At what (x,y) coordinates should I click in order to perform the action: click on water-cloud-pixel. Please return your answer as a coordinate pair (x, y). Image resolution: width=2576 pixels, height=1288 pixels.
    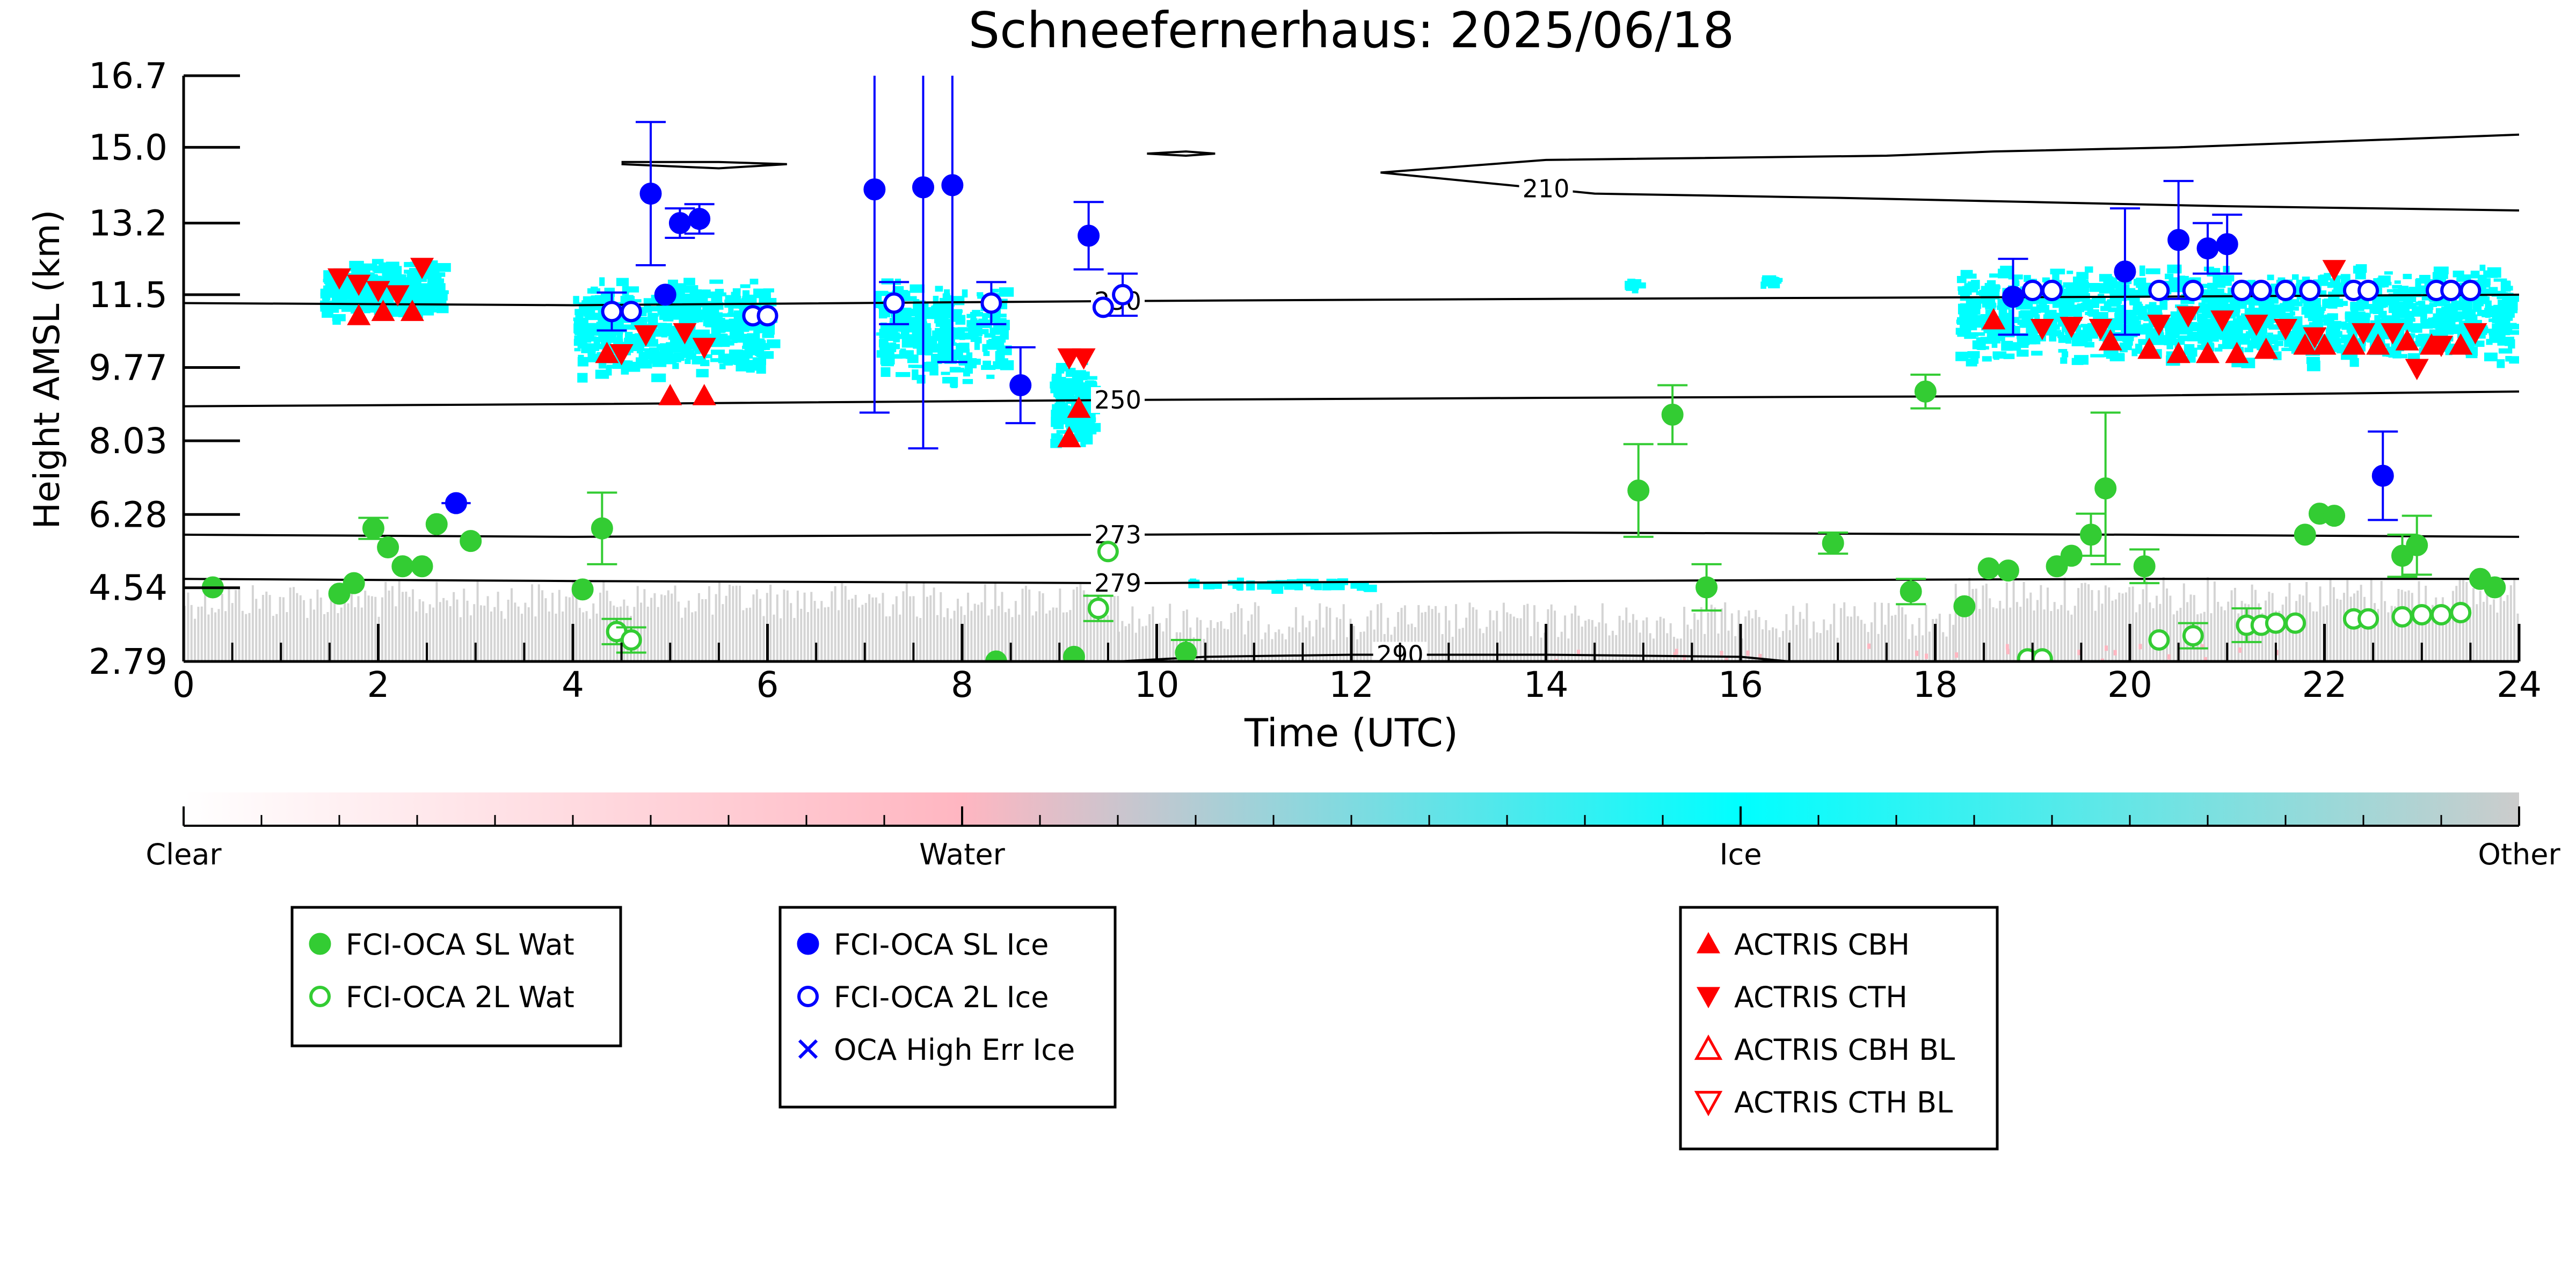
    Looking at the image, I should click on (1684, 657).